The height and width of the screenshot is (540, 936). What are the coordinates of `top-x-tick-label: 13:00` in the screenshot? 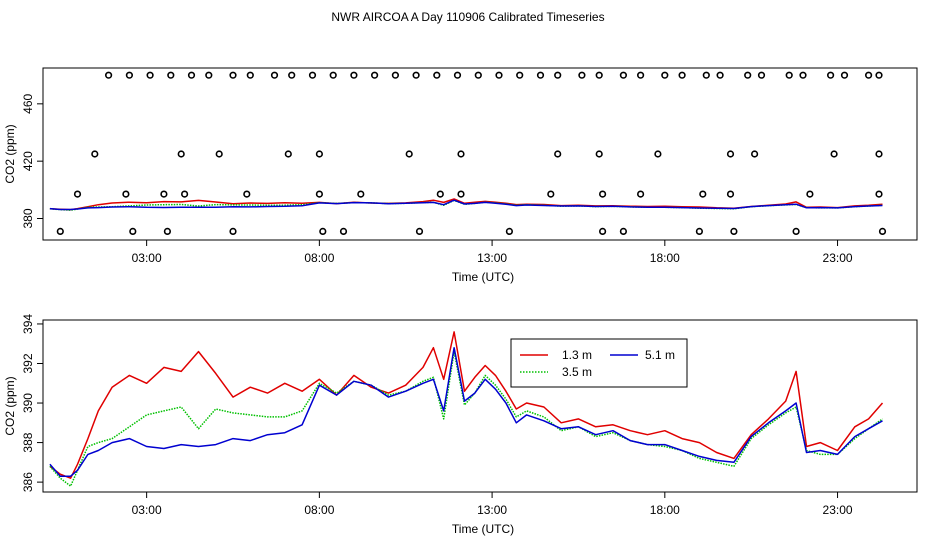 It's located at (492, 258).